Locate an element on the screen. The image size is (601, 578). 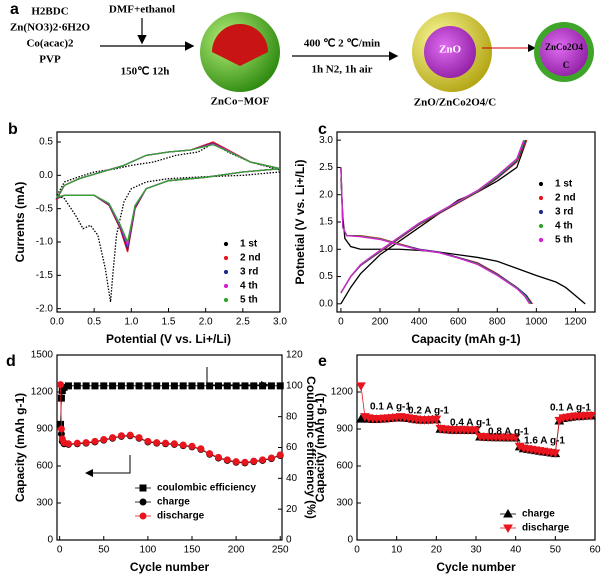
x-tick-label: 200 is located at coordinates (236, 550).